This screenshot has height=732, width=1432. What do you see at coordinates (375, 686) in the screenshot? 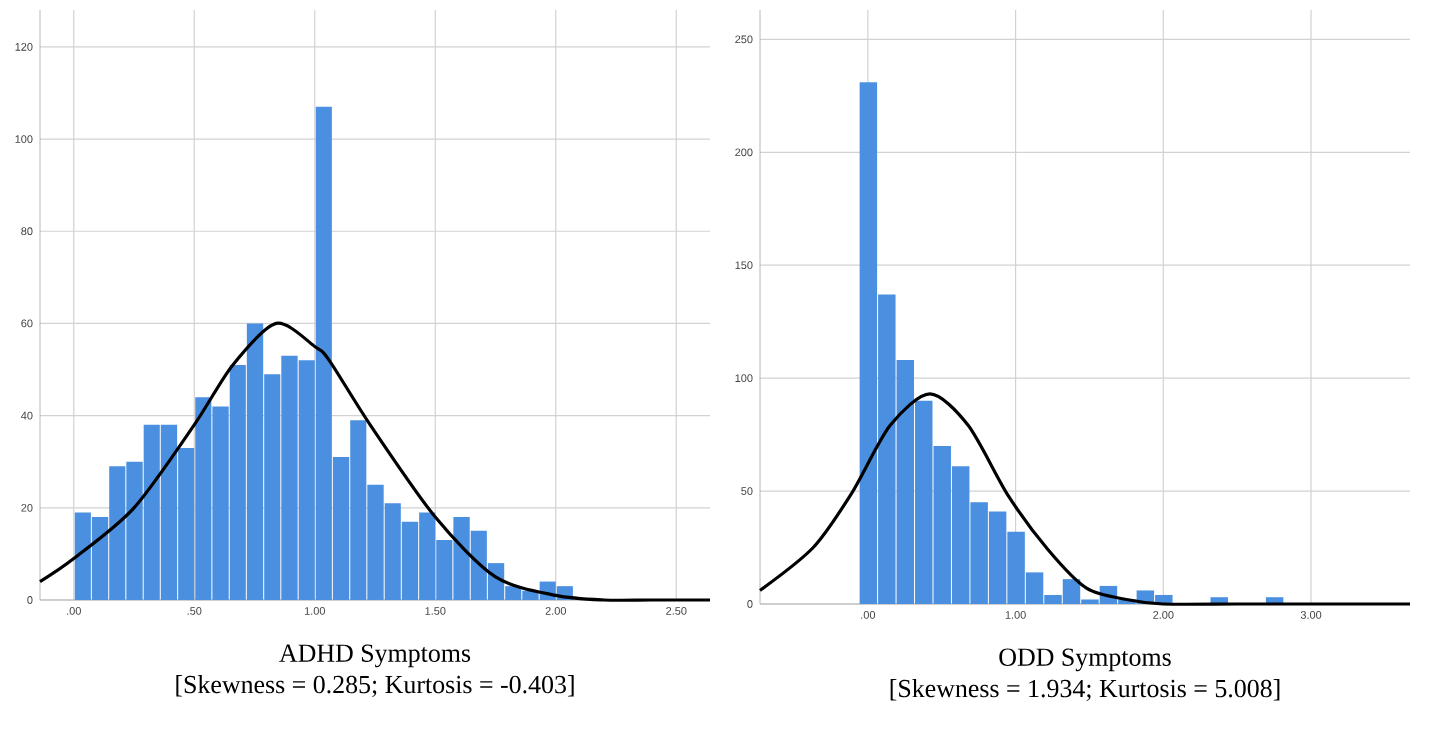
I see `text: [Skewness = 0.285; Kurtosis = -0.403]` at bounding box center [375, 686].